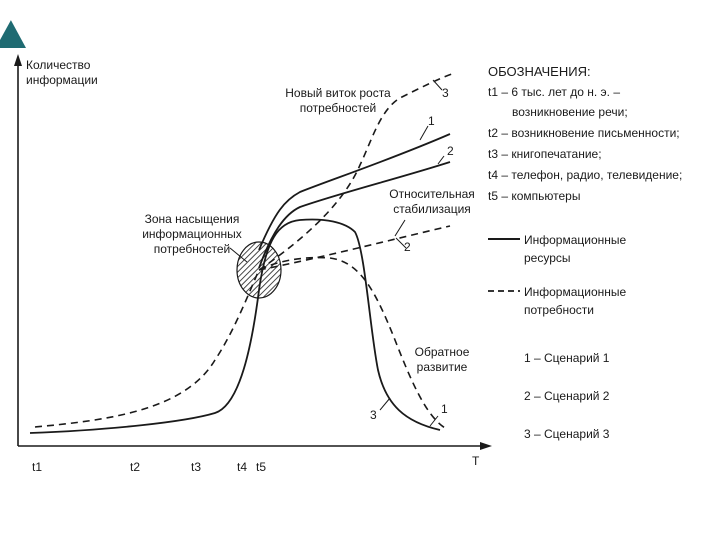 The image size is (720, 540). Describe the element at coordinates (407, 247) in the screenshot. I see `curve-number-2-mid: 2` at that location.